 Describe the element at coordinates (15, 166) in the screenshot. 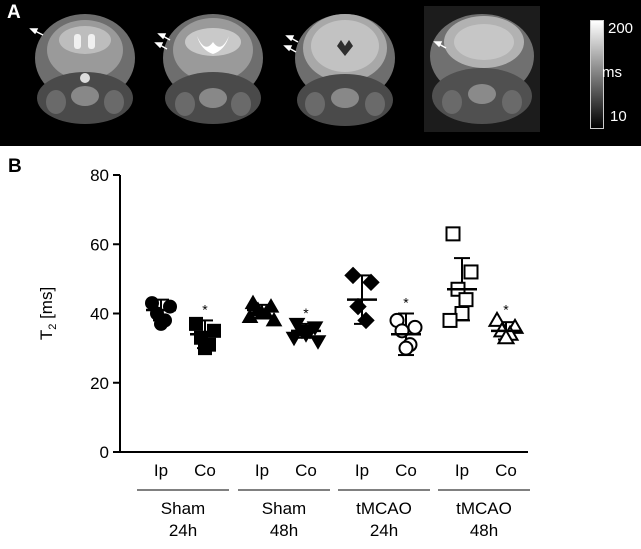

I see `panel-b-label: B` at that location.